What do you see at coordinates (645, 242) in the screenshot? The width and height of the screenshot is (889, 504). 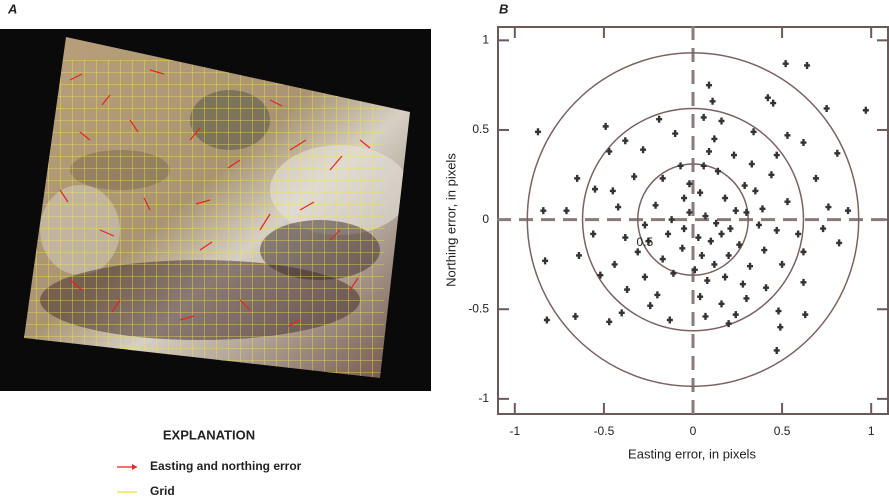 I see `annotation: 0.5` at bounding box center [645, 242].